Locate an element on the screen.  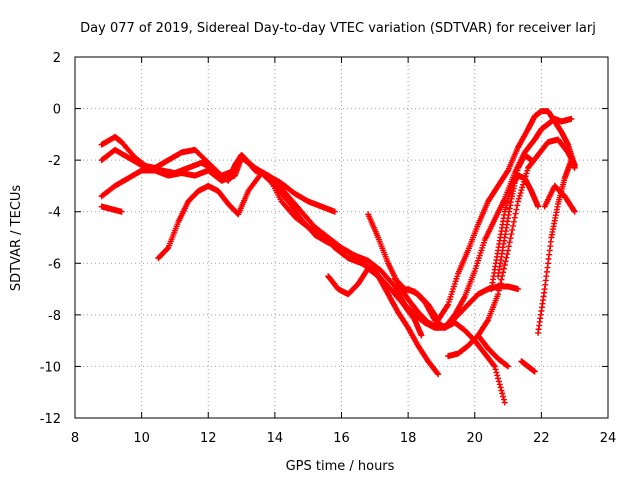
y-tick-label: -4 is located at coordinates (54, 213).